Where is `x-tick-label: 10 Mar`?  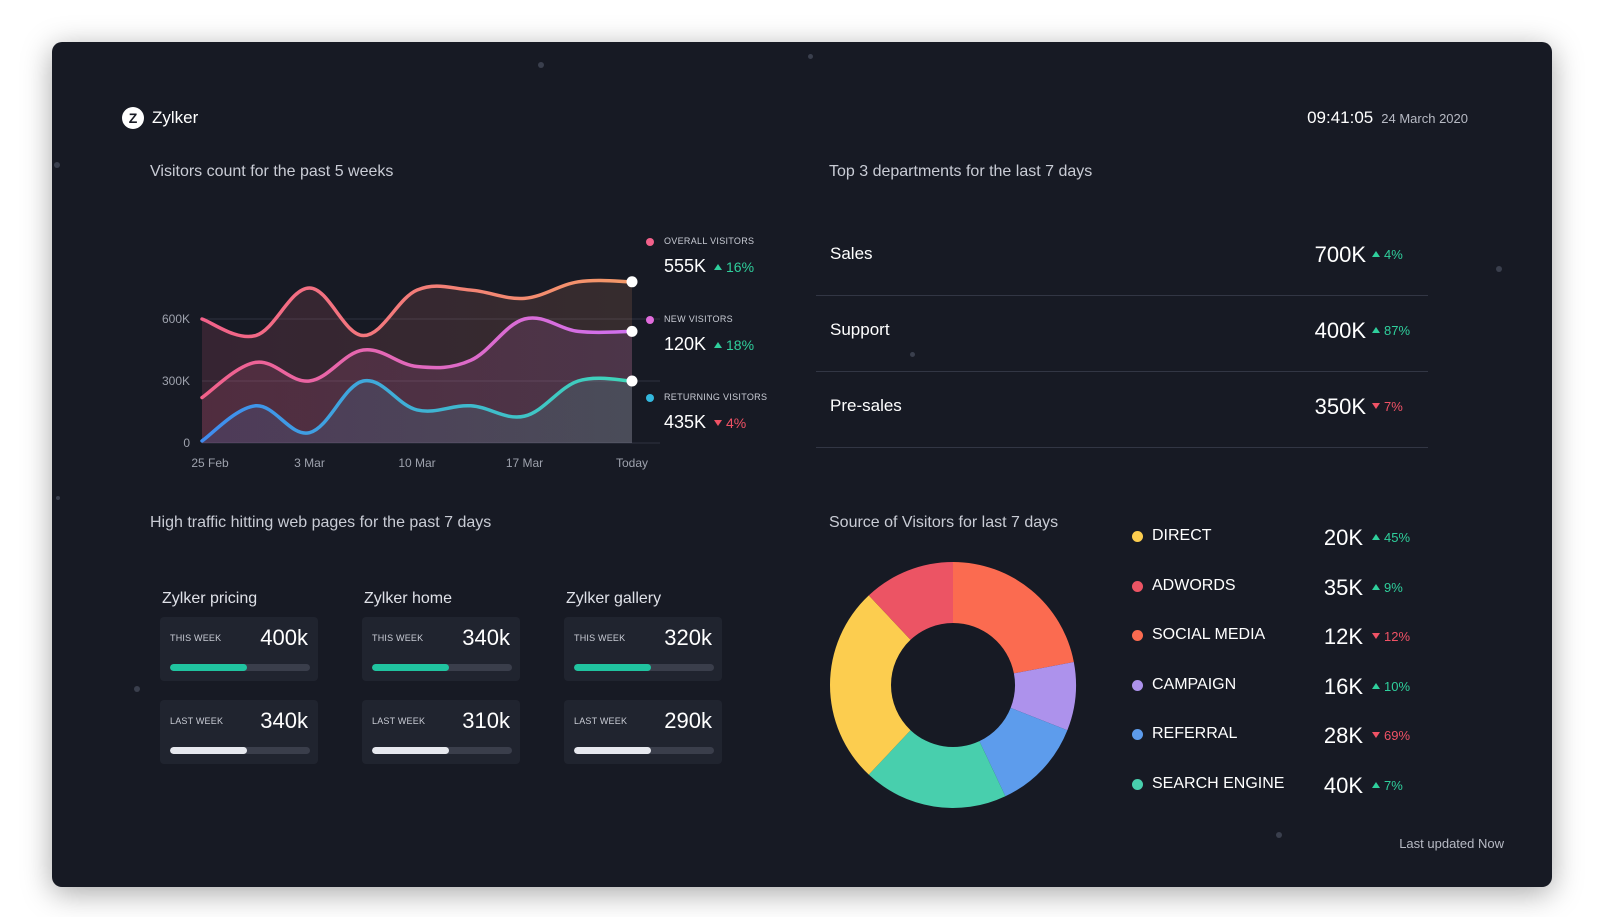 x-tick-label: 10 Mar is located at coordinates (416, 463).